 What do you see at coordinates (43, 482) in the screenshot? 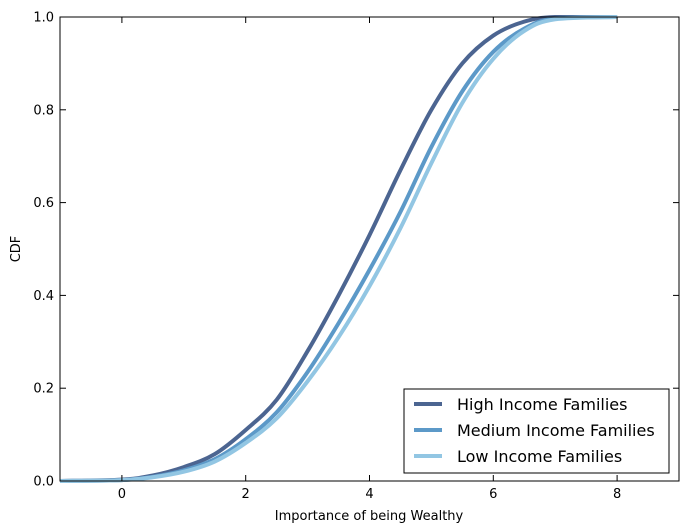
I see `y-tick-label: 0.0` at bounding box center [43, 482].